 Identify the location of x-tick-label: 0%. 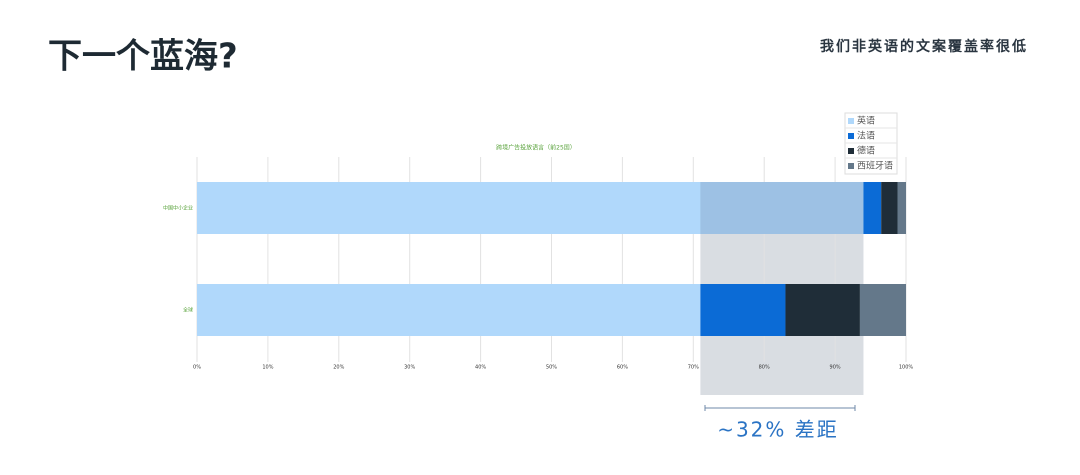
(197, 368).